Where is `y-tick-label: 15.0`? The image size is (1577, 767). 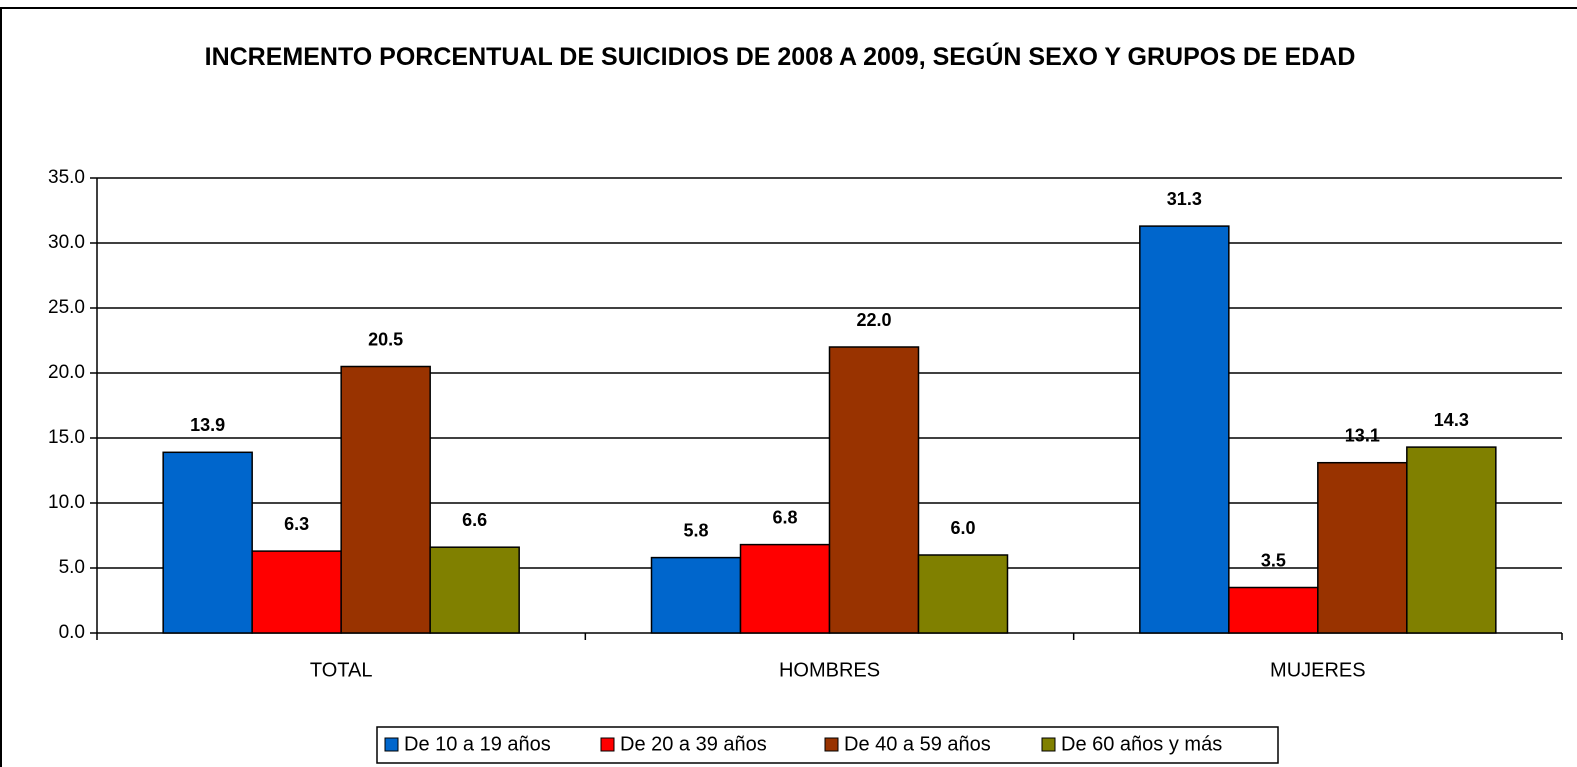
y-tick-label: 15.0 is located at coordinates (66, 437).